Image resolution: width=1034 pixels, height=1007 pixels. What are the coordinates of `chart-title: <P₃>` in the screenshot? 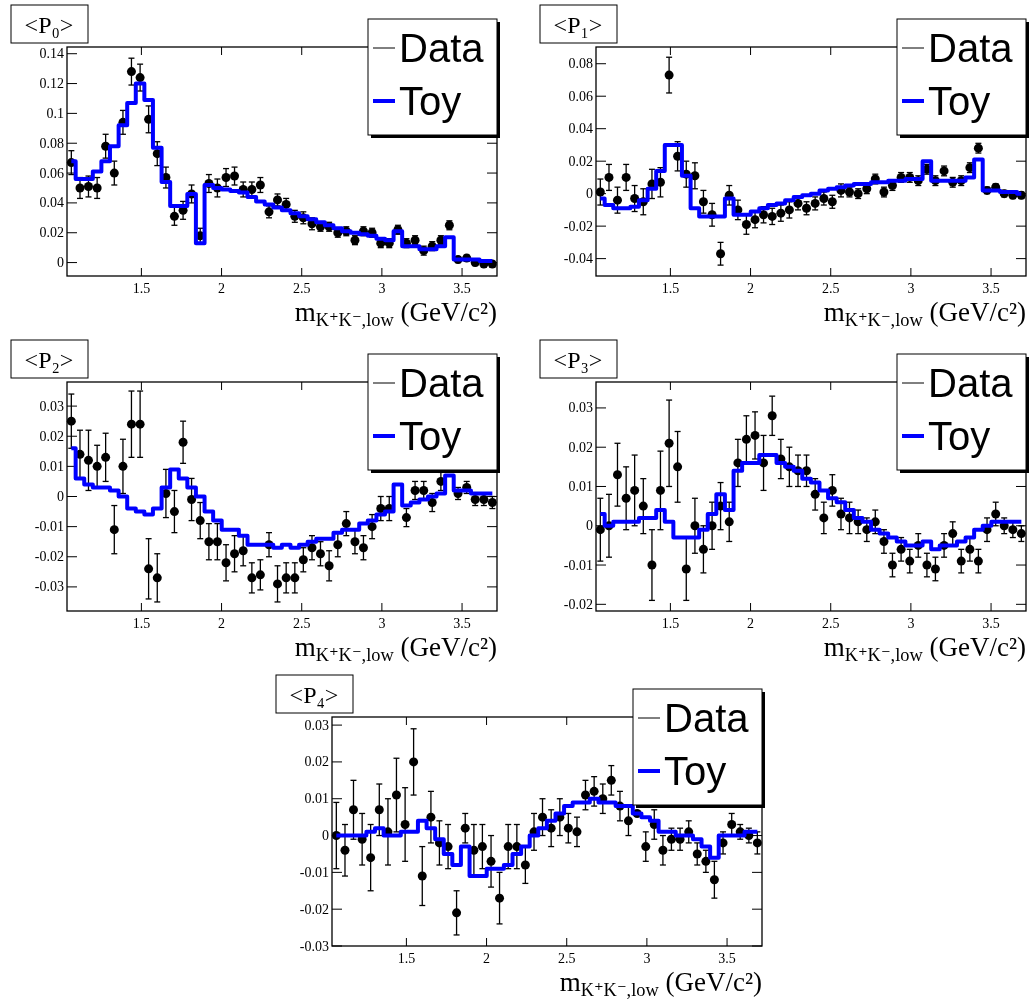 It's located at (578, 360).